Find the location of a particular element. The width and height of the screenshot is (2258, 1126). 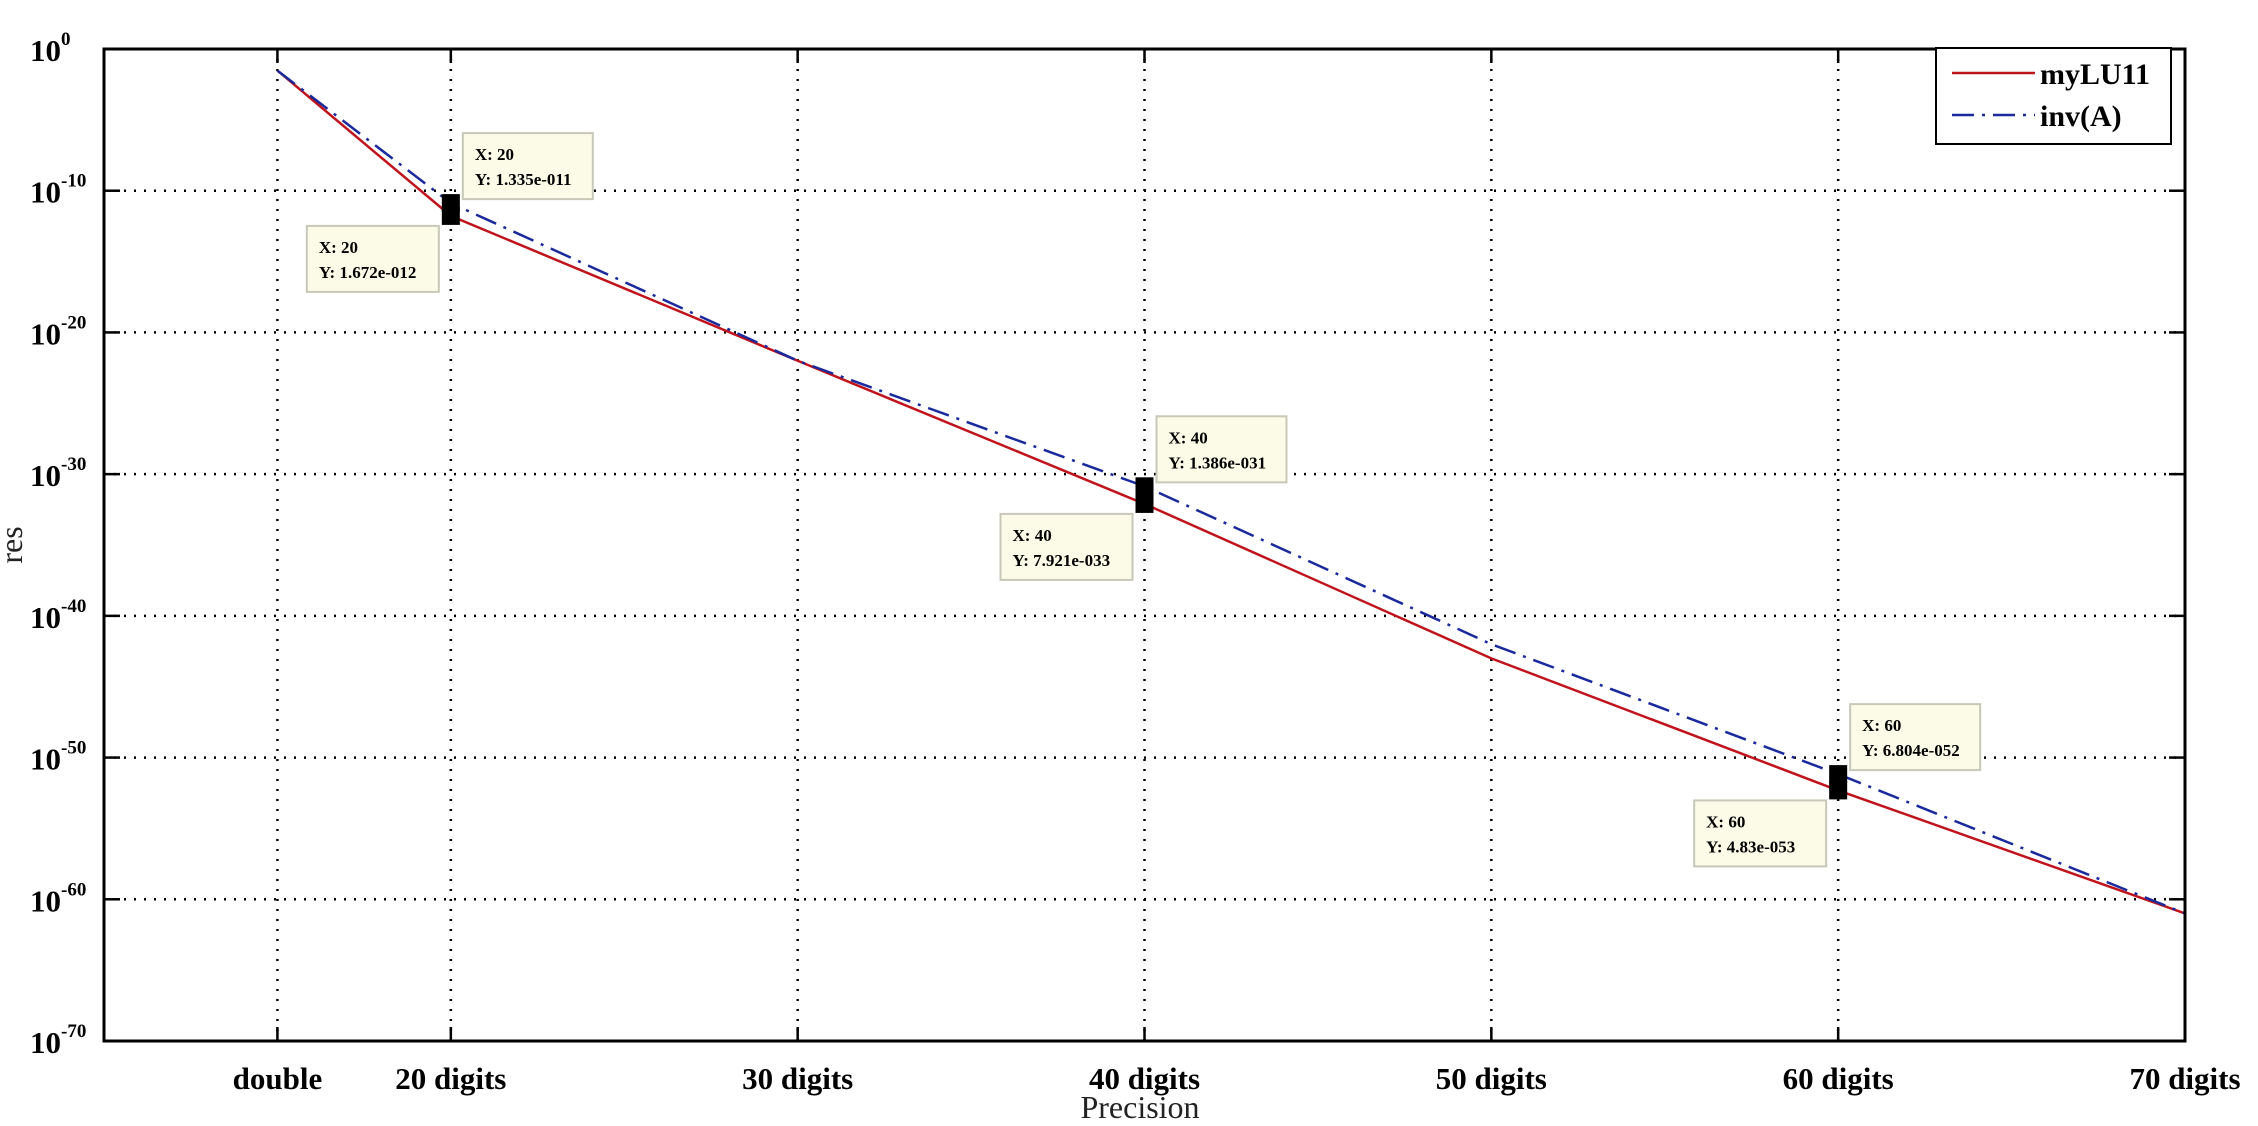

datatip-y-text: Y: 6.804e-052 is located at coordinates (1911, 750).